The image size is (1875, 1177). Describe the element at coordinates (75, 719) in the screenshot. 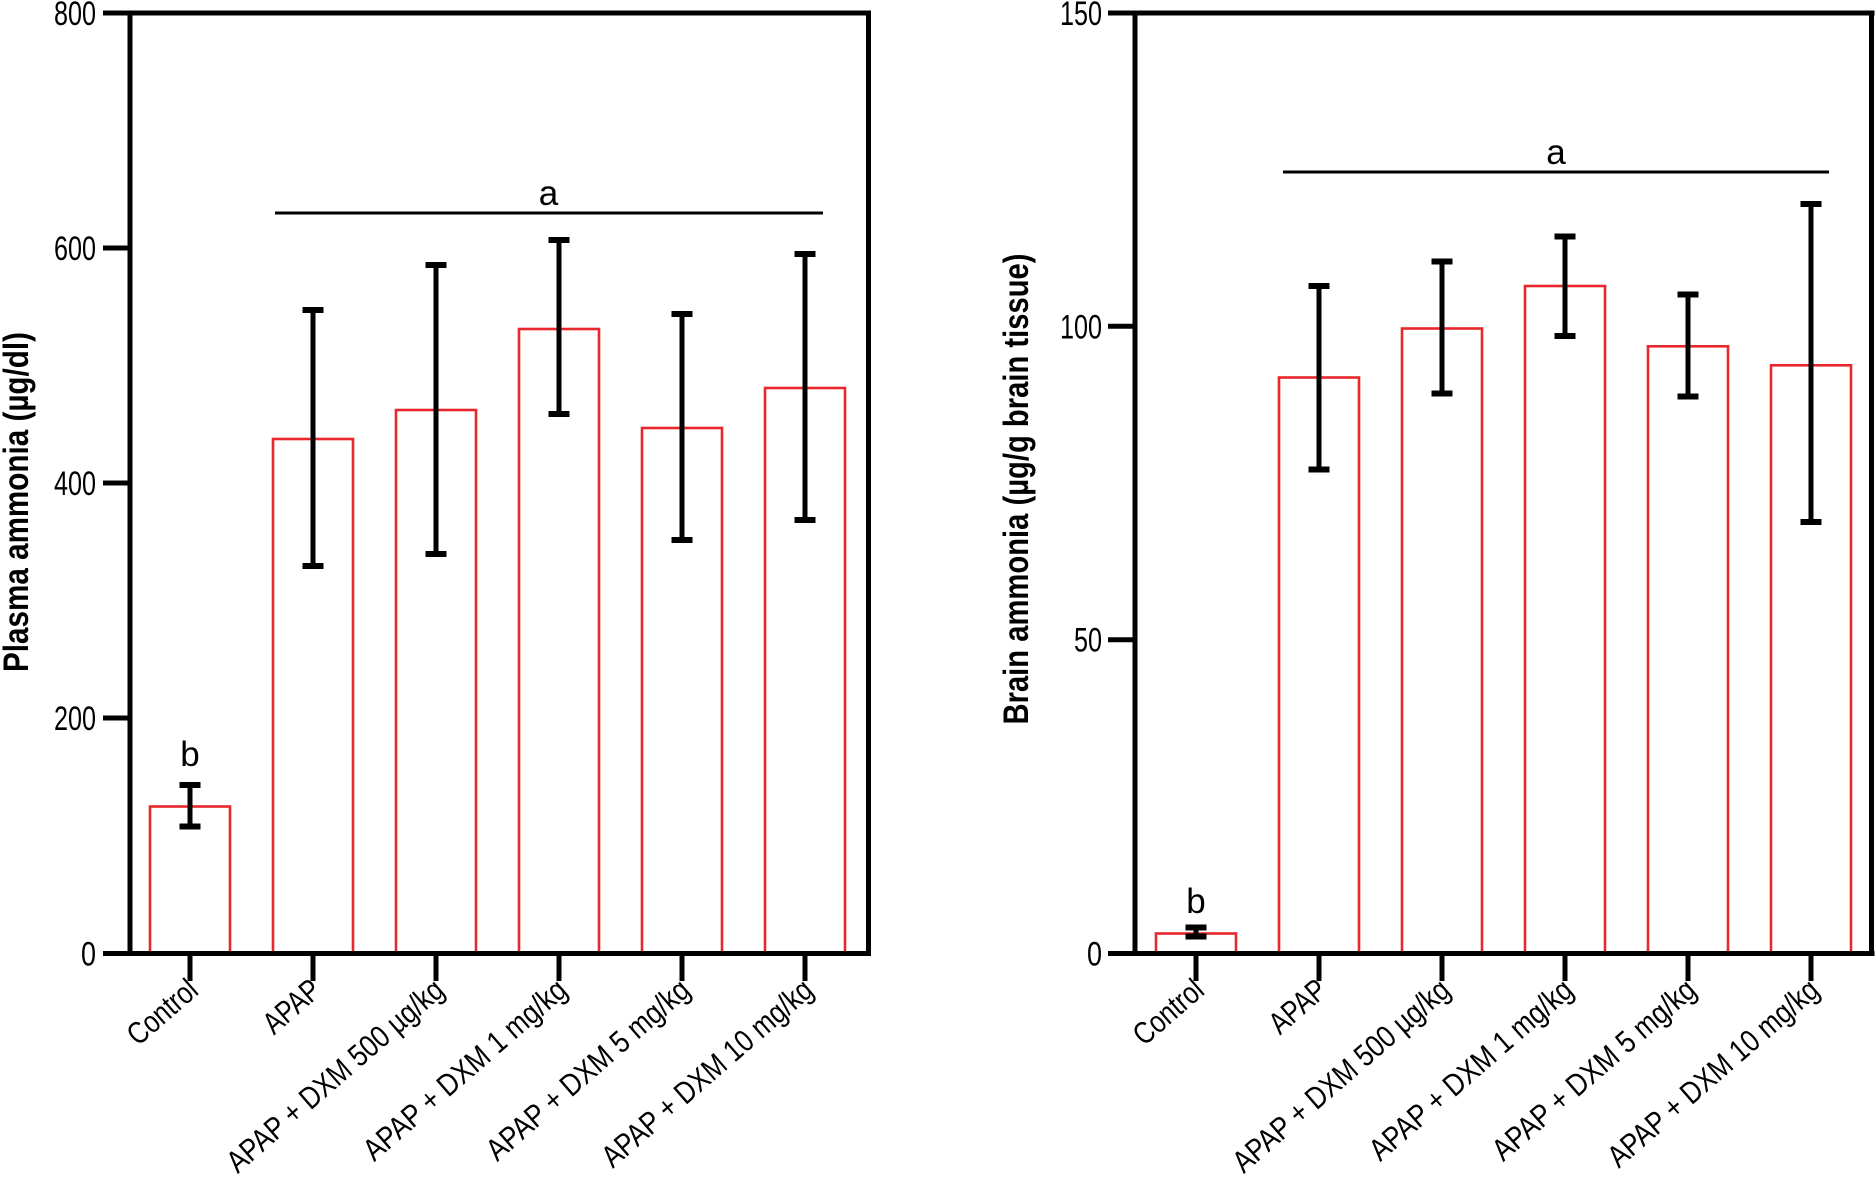

I see `svg-text: 200` at that location.